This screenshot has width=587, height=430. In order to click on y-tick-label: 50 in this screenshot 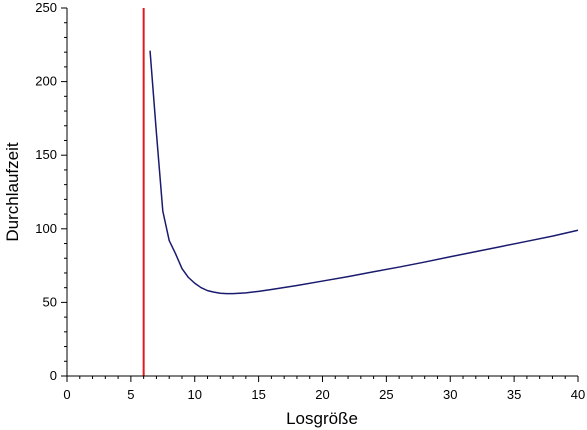, I will do `click(50, 301)`.